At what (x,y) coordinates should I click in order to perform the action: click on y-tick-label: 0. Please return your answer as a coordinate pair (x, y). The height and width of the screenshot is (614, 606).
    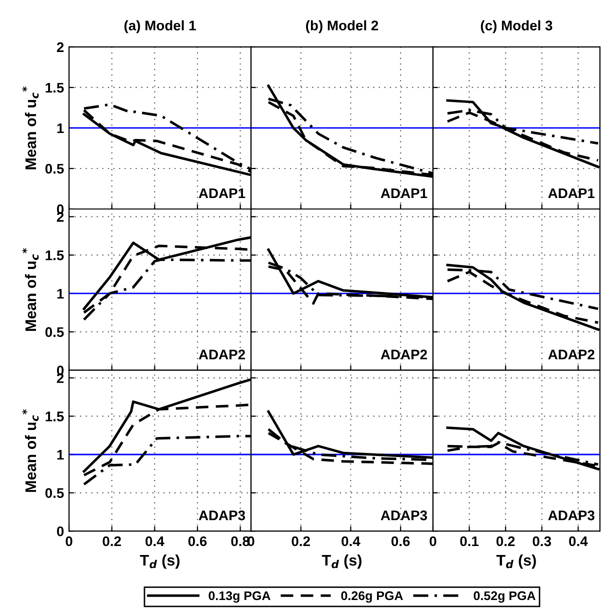
    Looking at the image, I should click on (60, 531).